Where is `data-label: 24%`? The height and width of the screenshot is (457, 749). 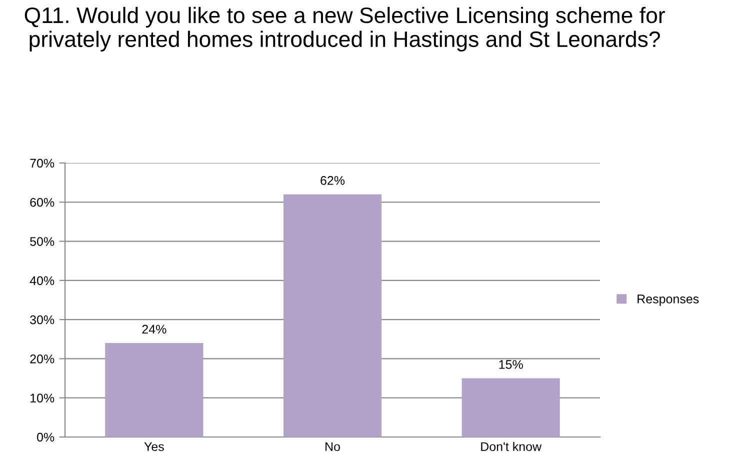 data-label: 24% is located at coordinates (154, 329).